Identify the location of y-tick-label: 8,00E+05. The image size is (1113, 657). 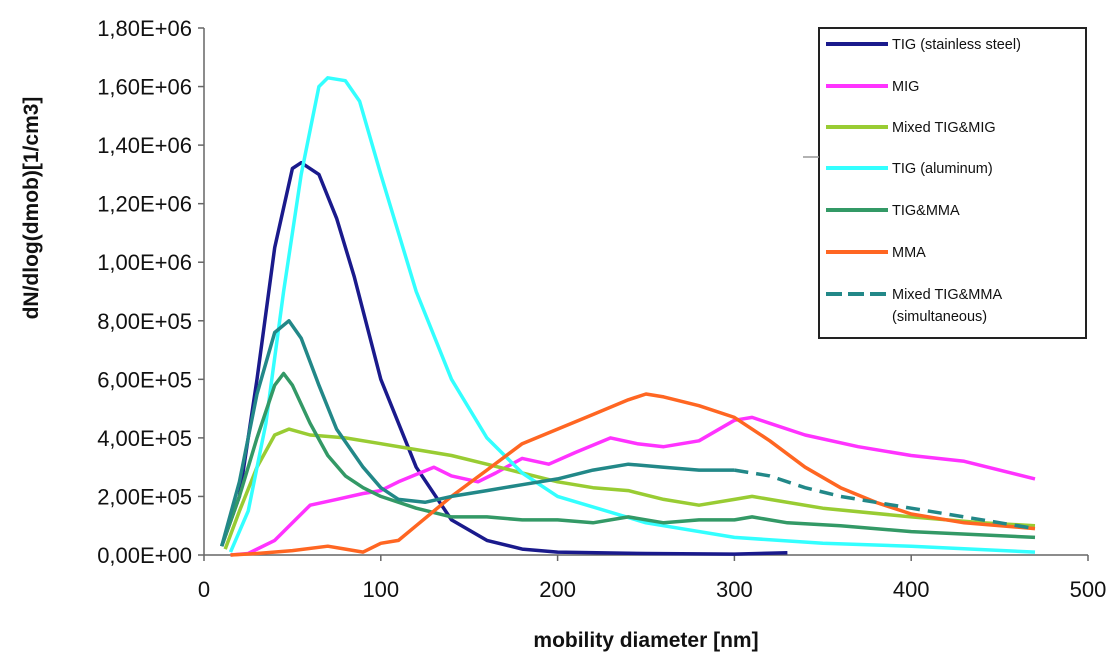
(144, 321).